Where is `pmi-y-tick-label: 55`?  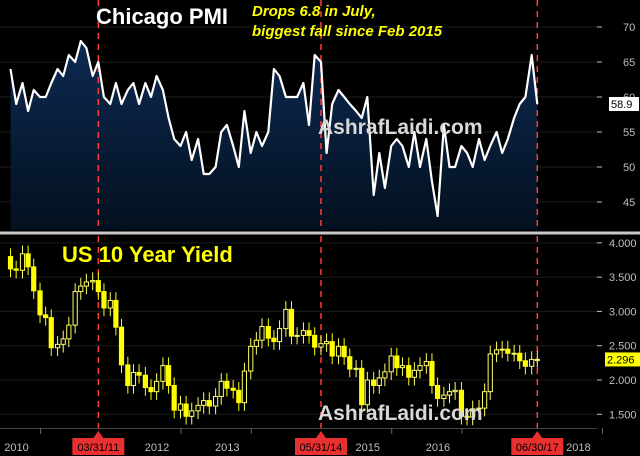 pmi-y-tick-label: 55 is located at coordinates (629, 133).